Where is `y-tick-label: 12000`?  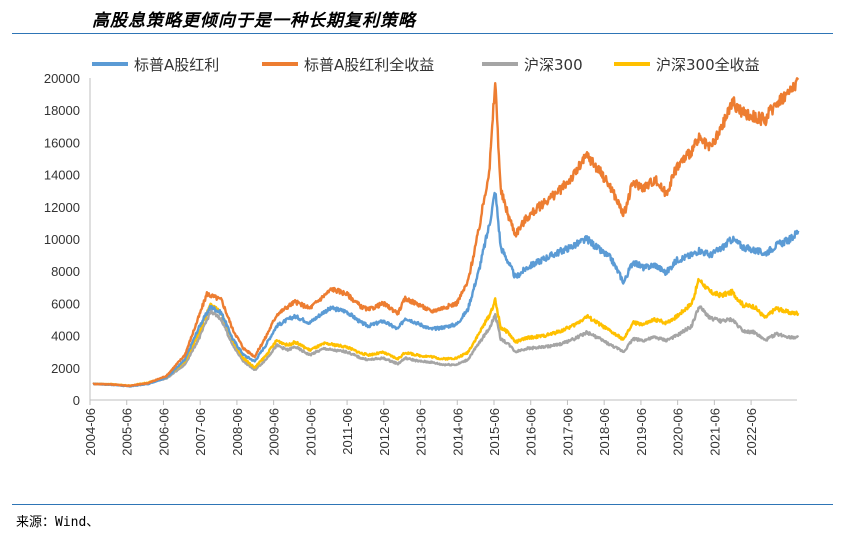 y-tick-label: 12000 is located at coordinates (62, 207).